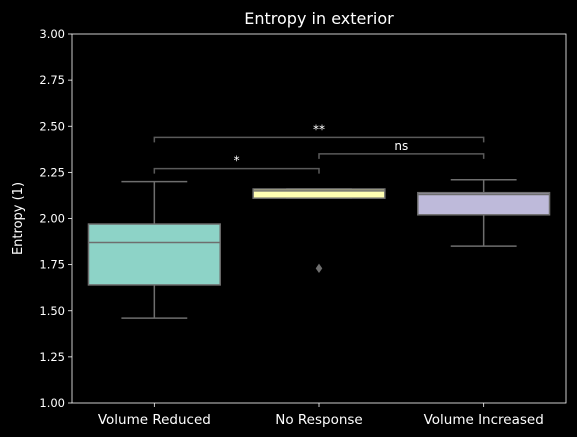 The image size is (577, 437). Describe the element at coordinates (484, 420) in the screenshot. I see `x-tick-label: Volume Increased` at that location.